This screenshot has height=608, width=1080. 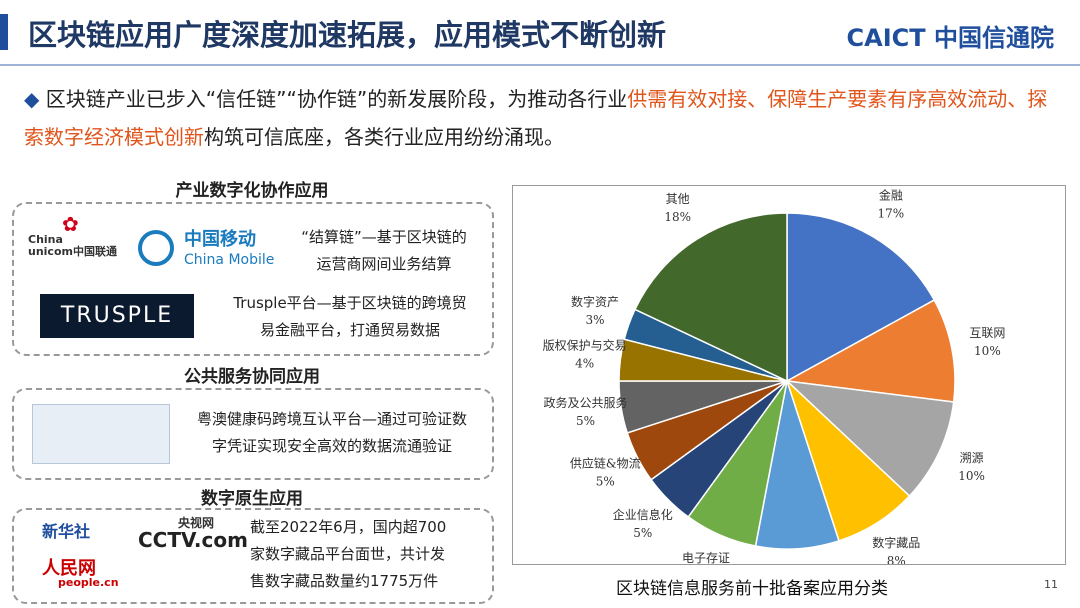 I want to click on slice-label: 版权保护与交易, so click(x=585, y=344).